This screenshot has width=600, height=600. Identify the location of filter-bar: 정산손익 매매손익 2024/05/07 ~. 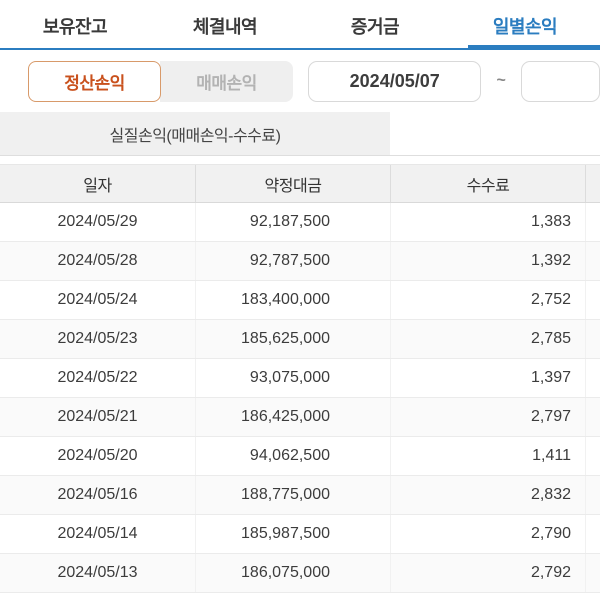
(300, 81).